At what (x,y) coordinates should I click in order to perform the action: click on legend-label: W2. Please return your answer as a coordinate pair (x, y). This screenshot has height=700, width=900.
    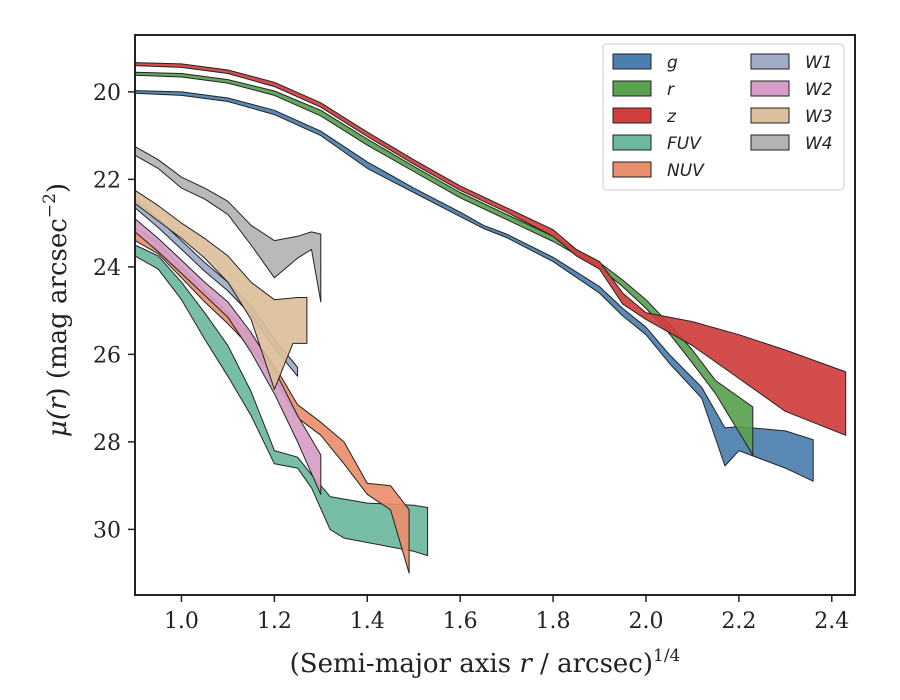
    Looking at the image, I should click on (819, 90).